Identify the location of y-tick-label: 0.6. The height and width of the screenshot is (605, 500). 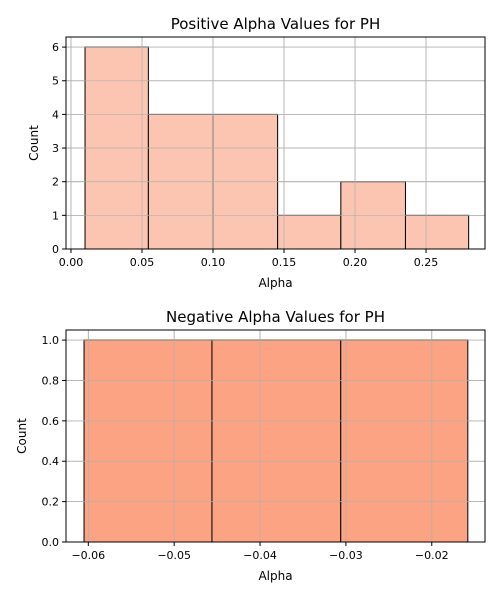
(51, 421).